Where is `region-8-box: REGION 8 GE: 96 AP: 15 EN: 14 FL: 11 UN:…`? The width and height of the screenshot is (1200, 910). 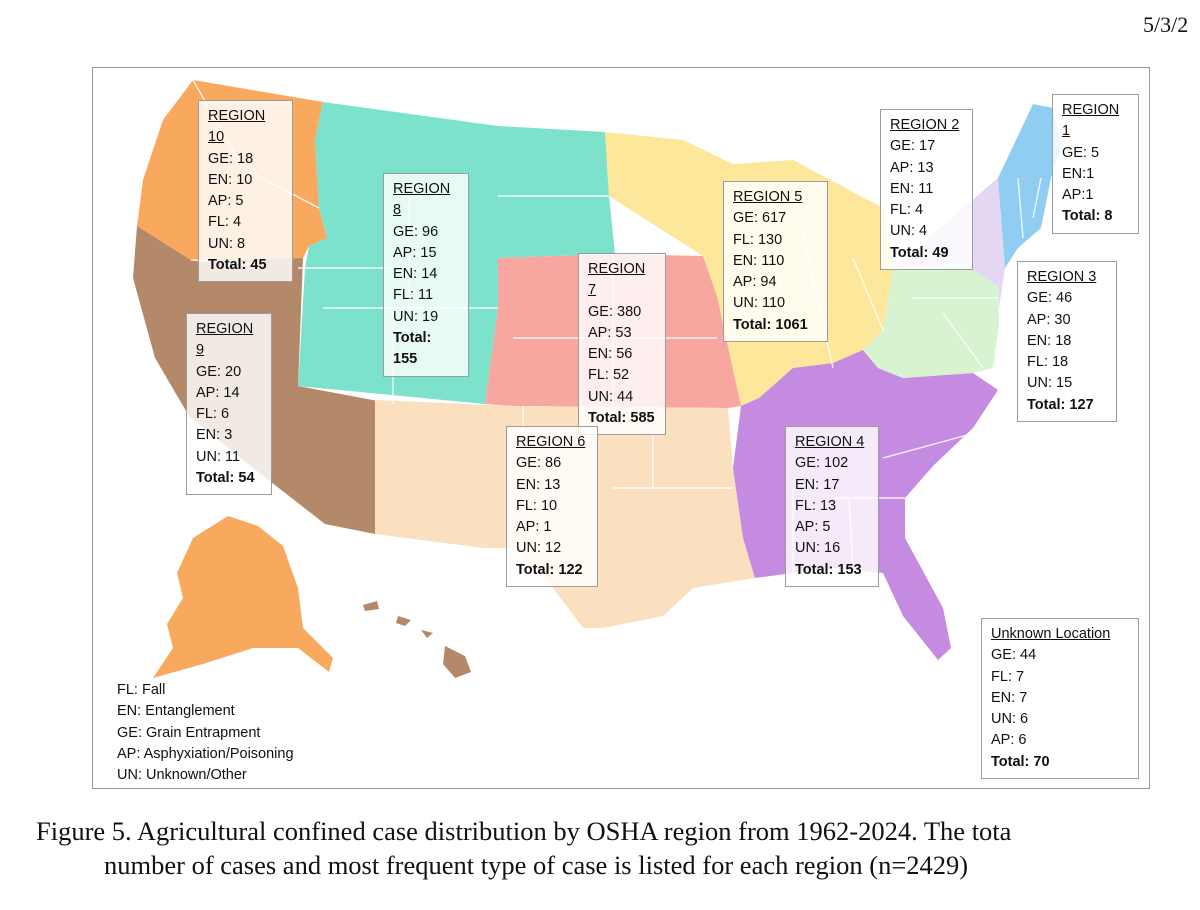 region-8-box: REGION 8 GE: 96 AP: 15 EN: 14 FL: 11 UN:… is located at coordinates (426, 275).